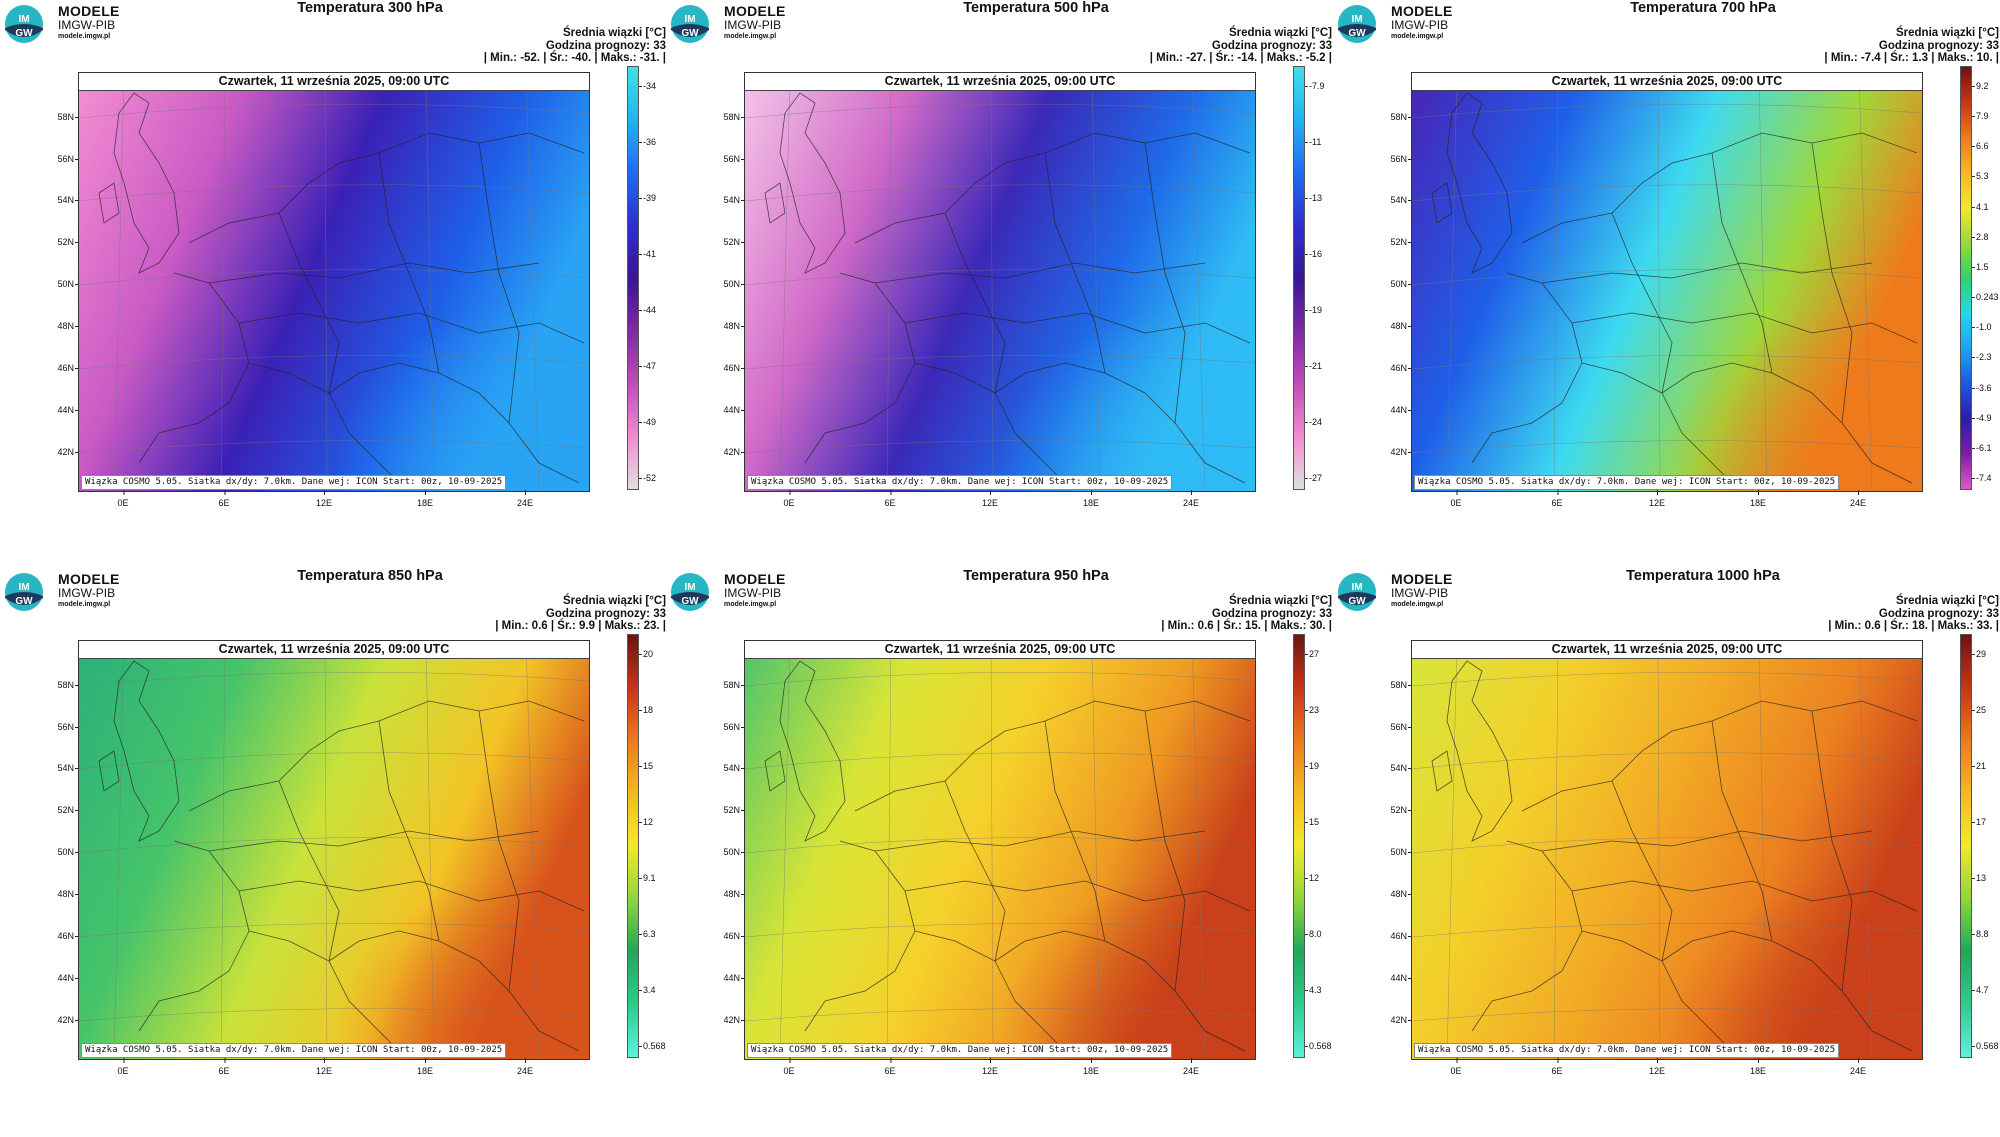  I want to click on panel-title: Temperatura 700 hPa, so click(1703, 8).